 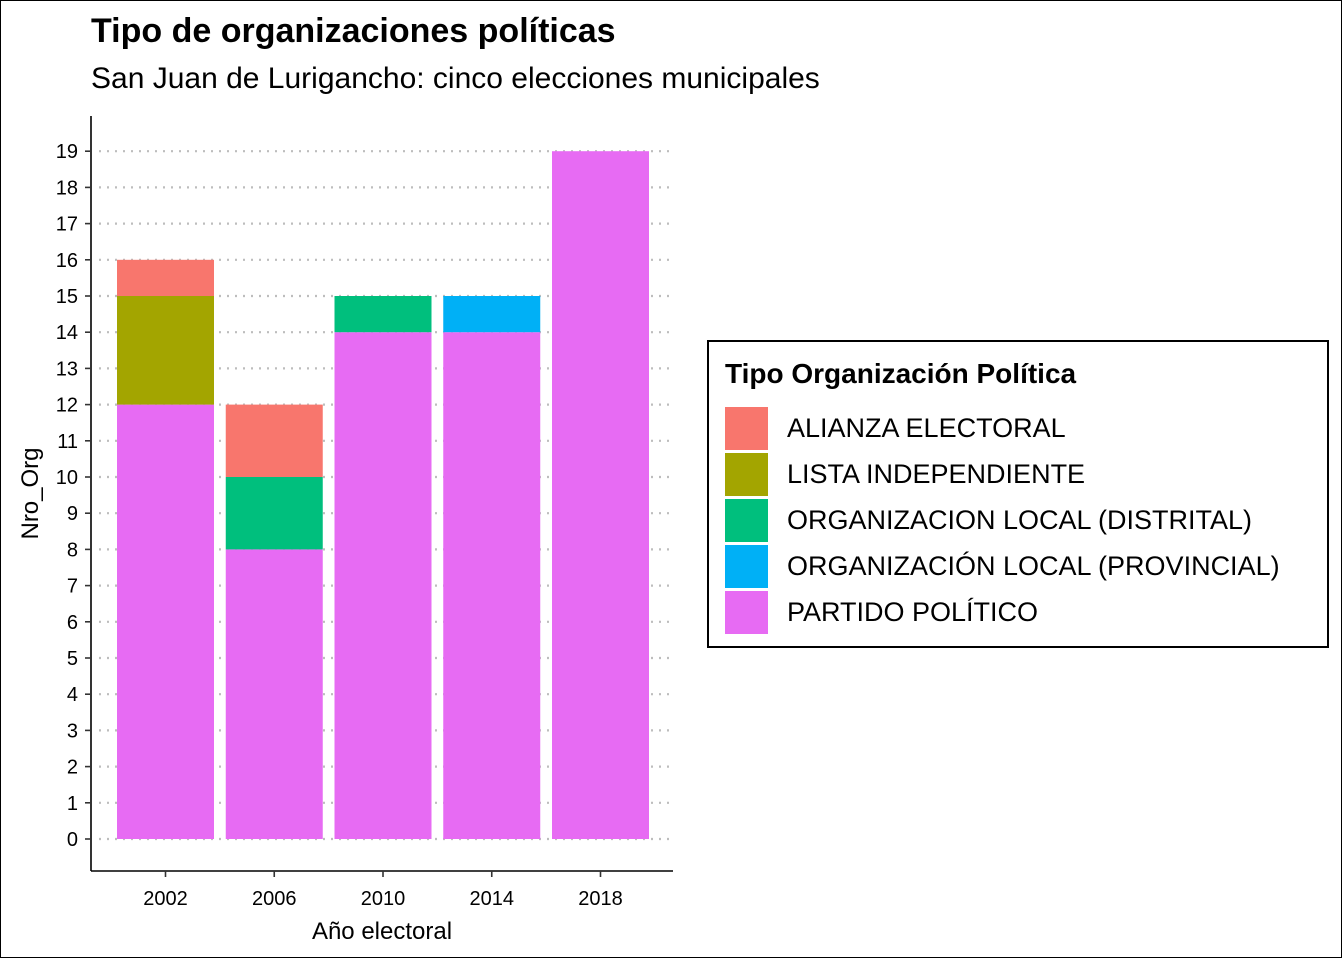 I want to click on y-tick-label-19: 19, so click(x=67, y=152).